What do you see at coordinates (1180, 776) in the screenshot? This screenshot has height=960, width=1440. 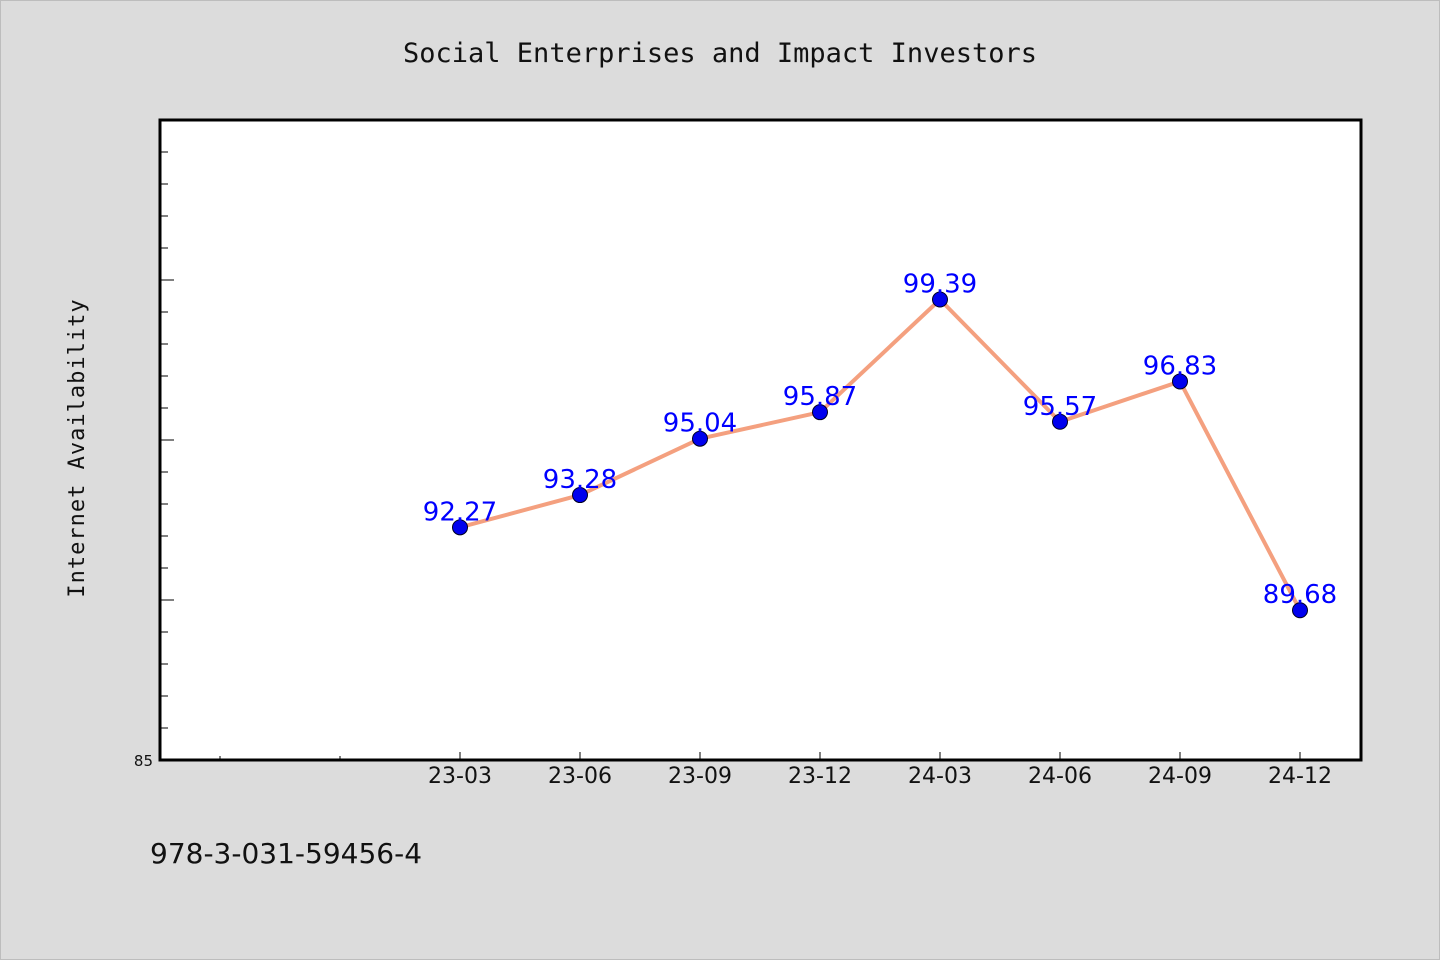 I see `x-tick-label: 24-09` at bounding box center [1180, 776].